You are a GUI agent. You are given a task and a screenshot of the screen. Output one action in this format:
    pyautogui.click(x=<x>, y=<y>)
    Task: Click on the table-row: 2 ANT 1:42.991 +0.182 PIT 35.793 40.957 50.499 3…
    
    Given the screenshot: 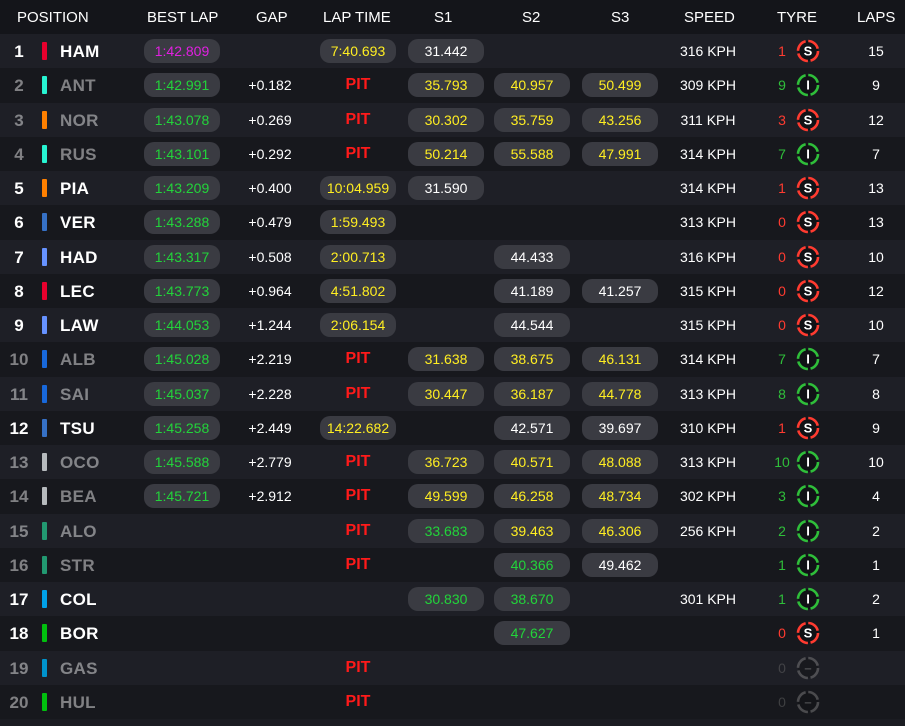 What is the action you would take?
    pyautogui.click(x=452, y=85)
    